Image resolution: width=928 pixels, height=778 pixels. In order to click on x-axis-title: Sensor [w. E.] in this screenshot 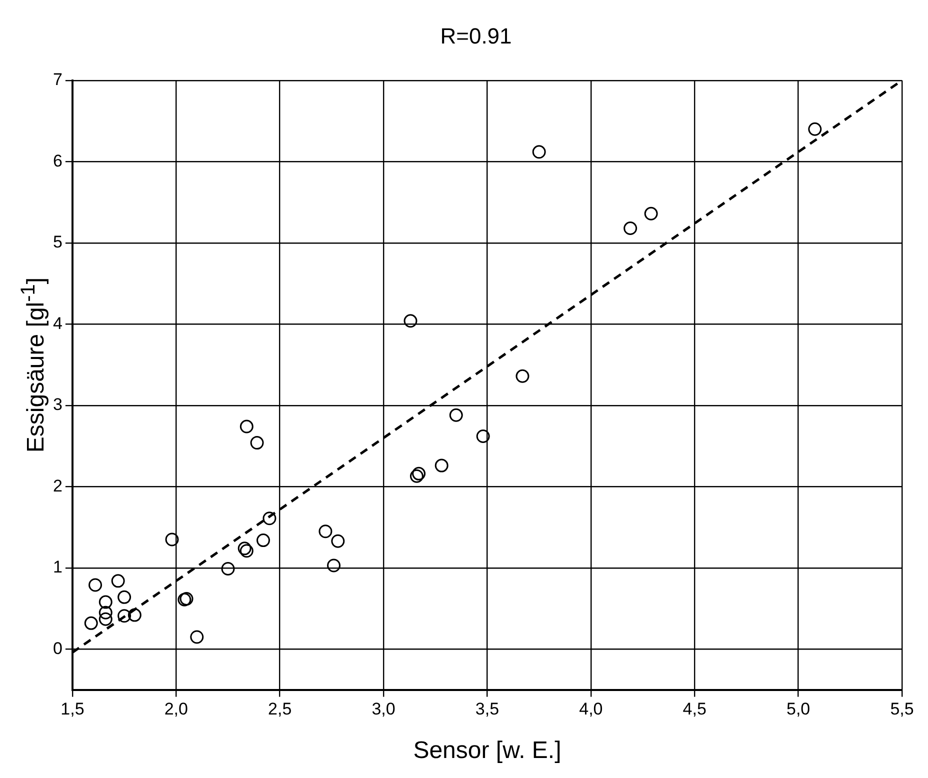, I will do `click(487, 750)`.